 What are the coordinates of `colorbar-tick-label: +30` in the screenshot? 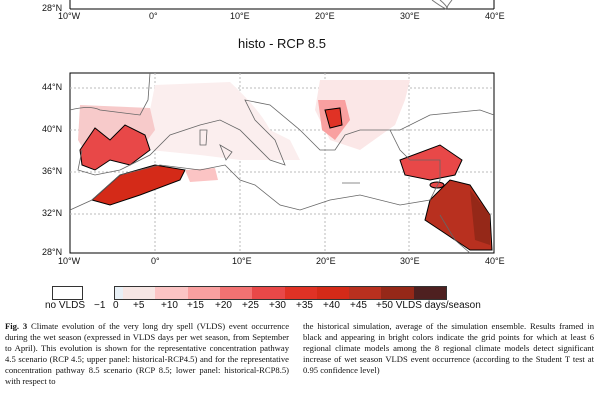 It's located at (277, 305).